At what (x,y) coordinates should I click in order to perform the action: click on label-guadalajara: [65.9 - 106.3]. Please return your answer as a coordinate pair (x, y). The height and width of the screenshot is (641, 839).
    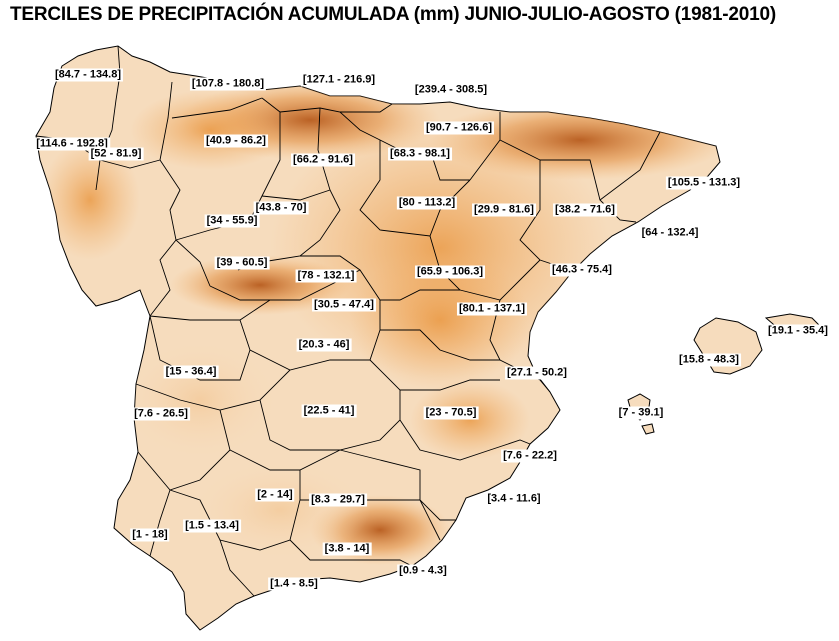
    Looking at the image, I should click on (450, 272).